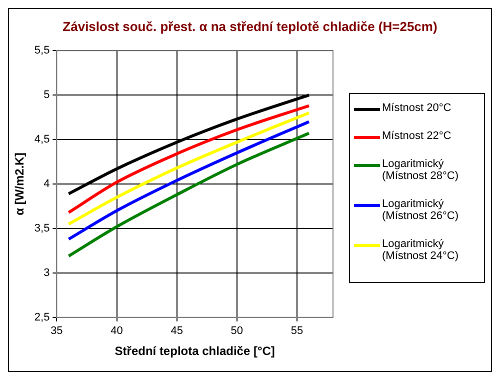 The height and width of the screenshot is (380, 500). I want to click on x-tick-label: 40, so click(116, 331).